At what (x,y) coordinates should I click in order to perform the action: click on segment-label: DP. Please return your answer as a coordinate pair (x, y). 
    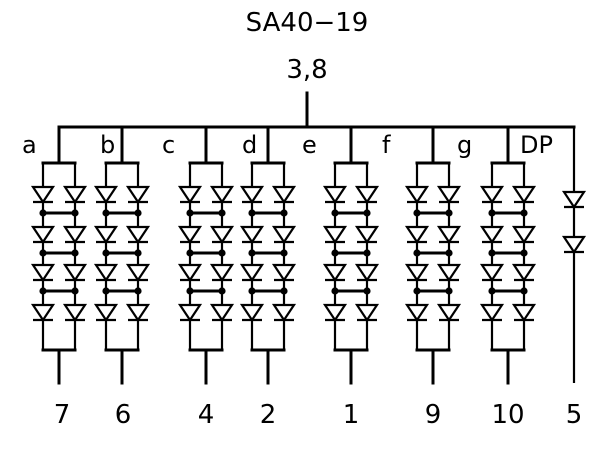
    Looking at the image, I should click on (536, 145).